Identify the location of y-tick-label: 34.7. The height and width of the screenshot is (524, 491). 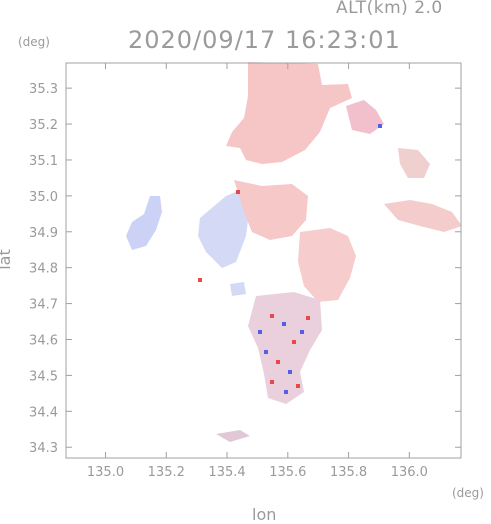
(43, 305).